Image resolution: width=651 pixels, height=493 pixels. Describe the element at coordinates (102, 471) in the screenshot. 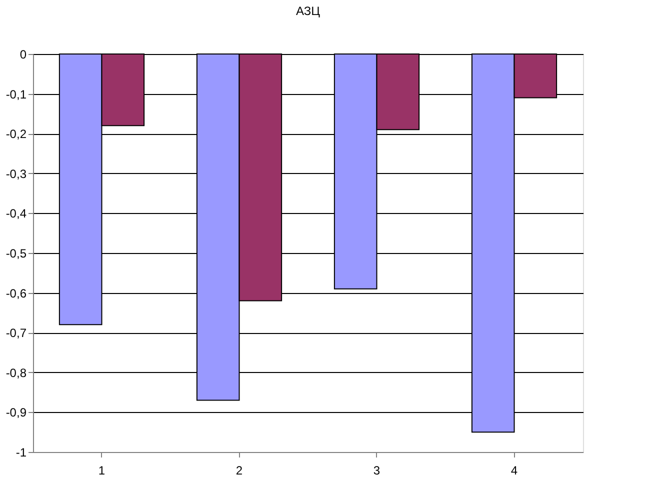

I see `x-tick-label: 1` at that location.